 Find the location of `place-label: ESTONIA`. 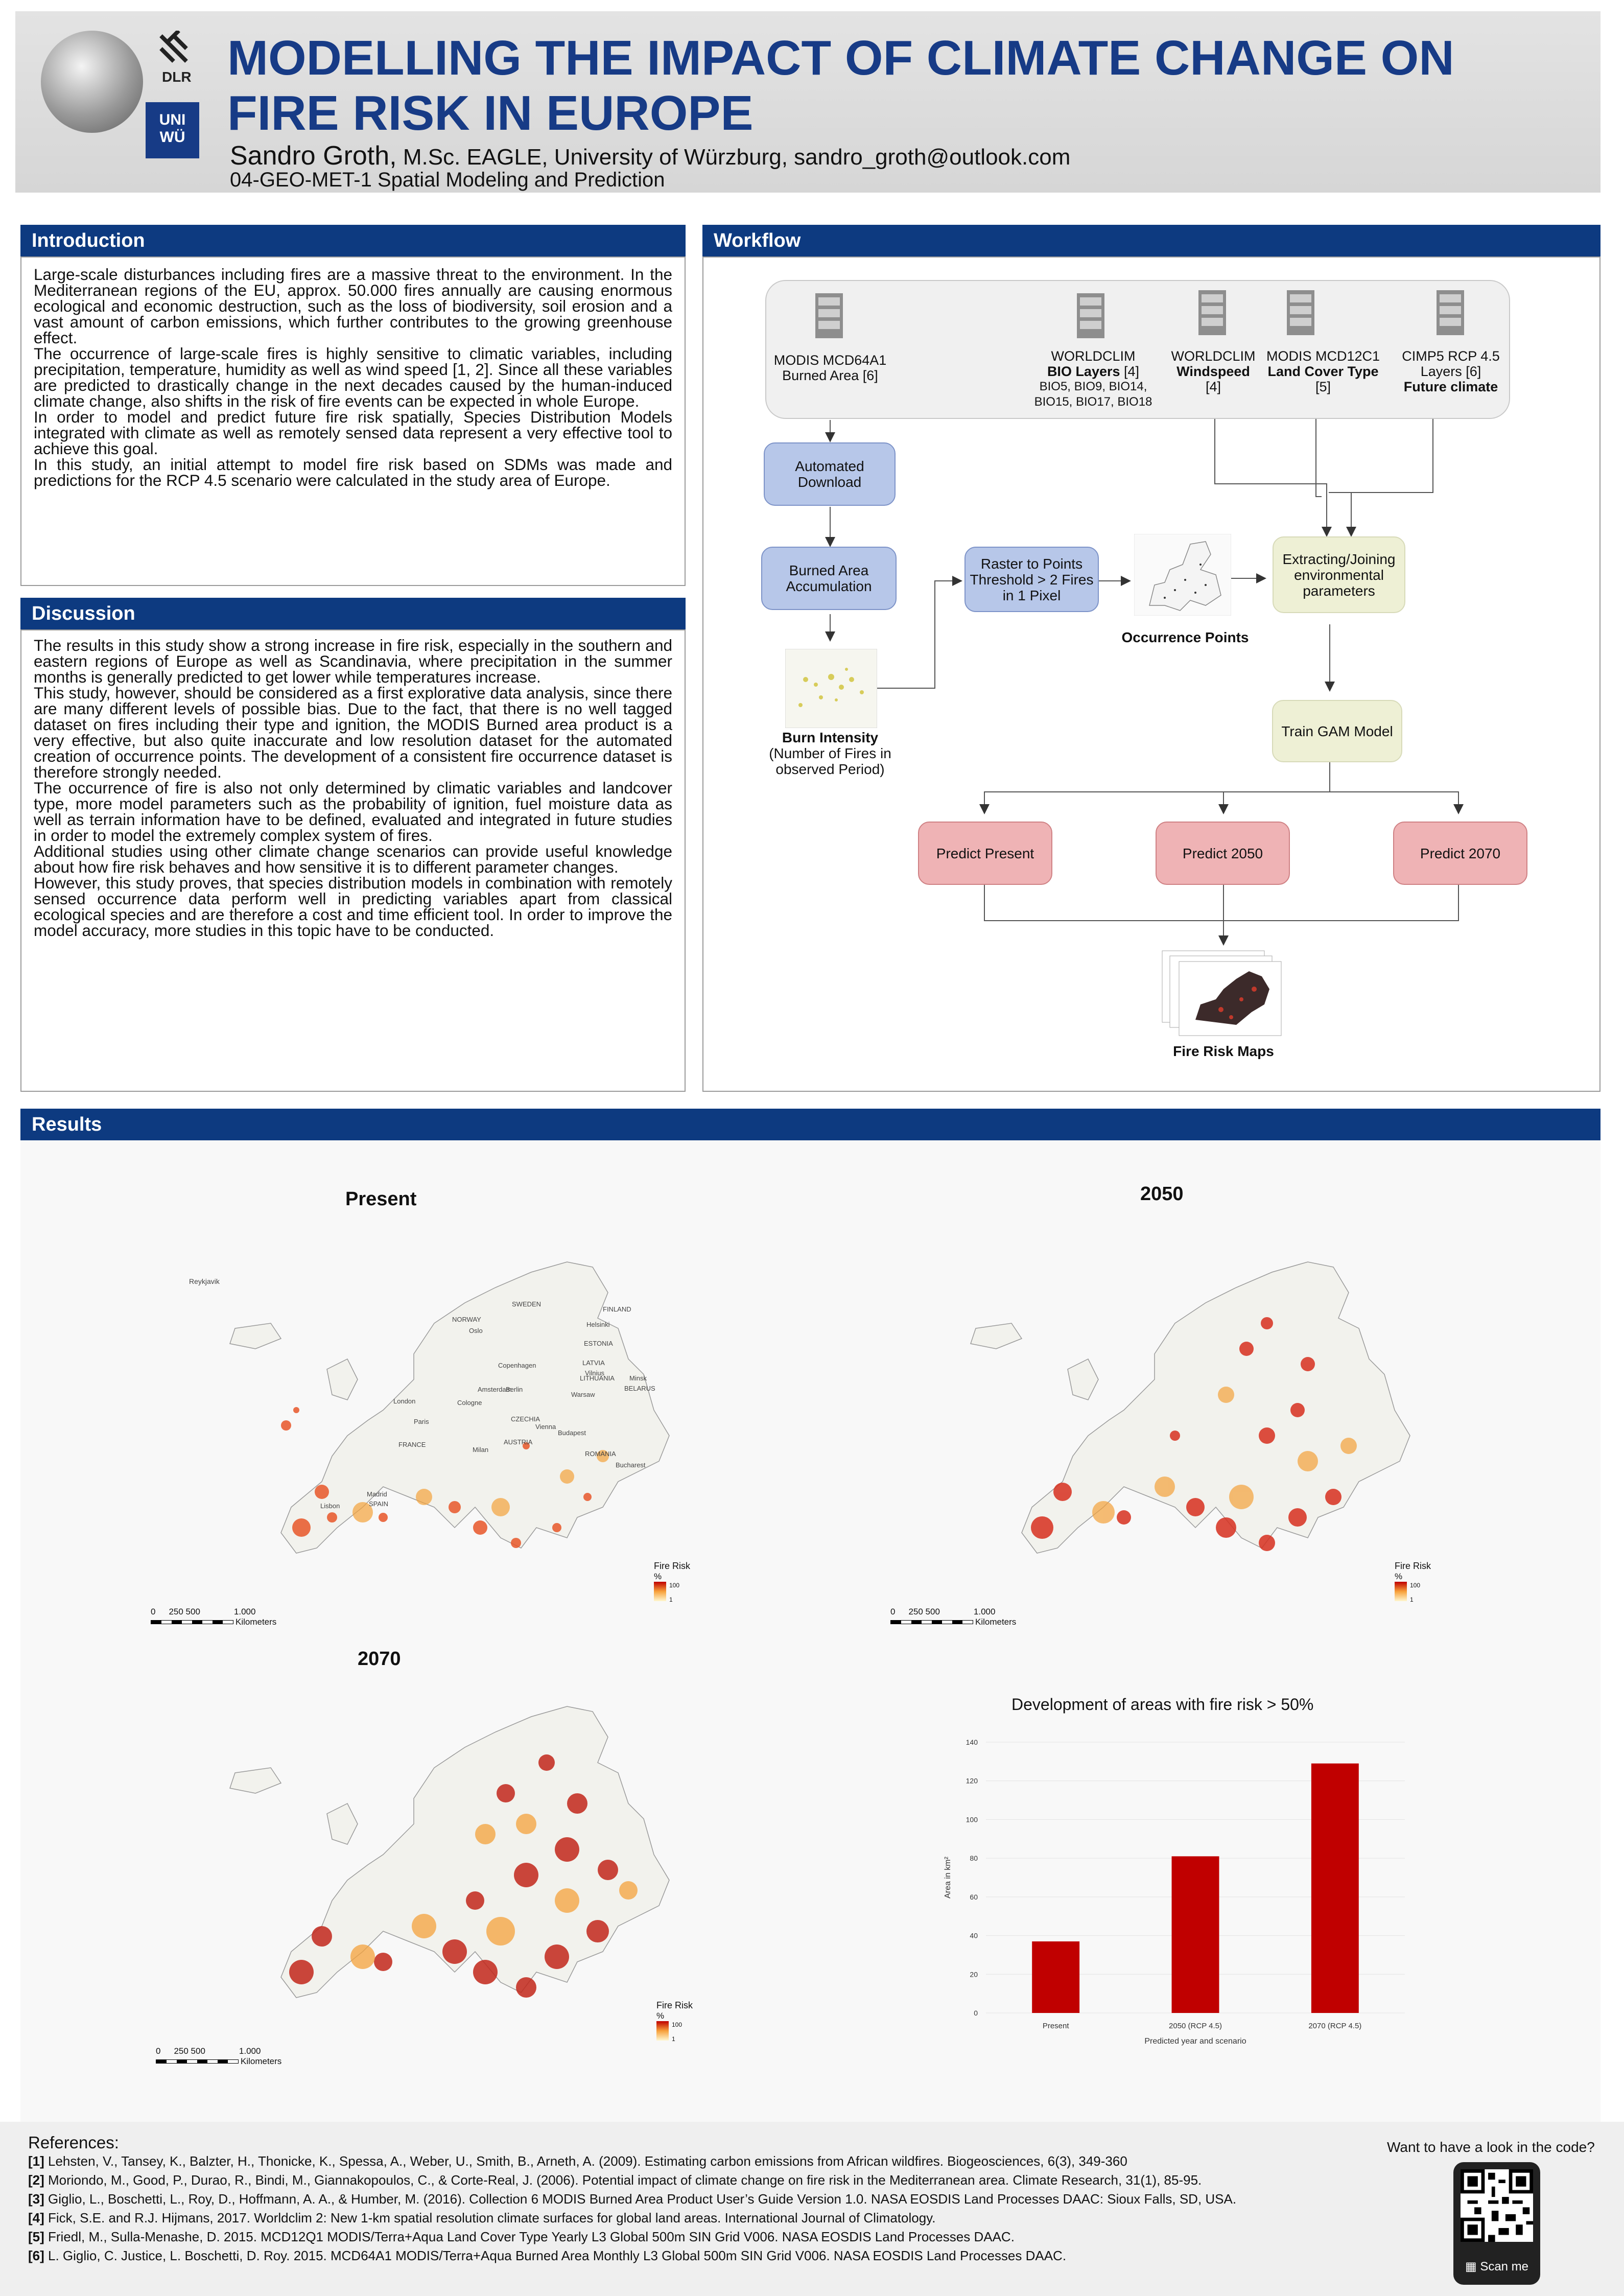

place-label: ESTONIA is located at coordinates (598, 1343).